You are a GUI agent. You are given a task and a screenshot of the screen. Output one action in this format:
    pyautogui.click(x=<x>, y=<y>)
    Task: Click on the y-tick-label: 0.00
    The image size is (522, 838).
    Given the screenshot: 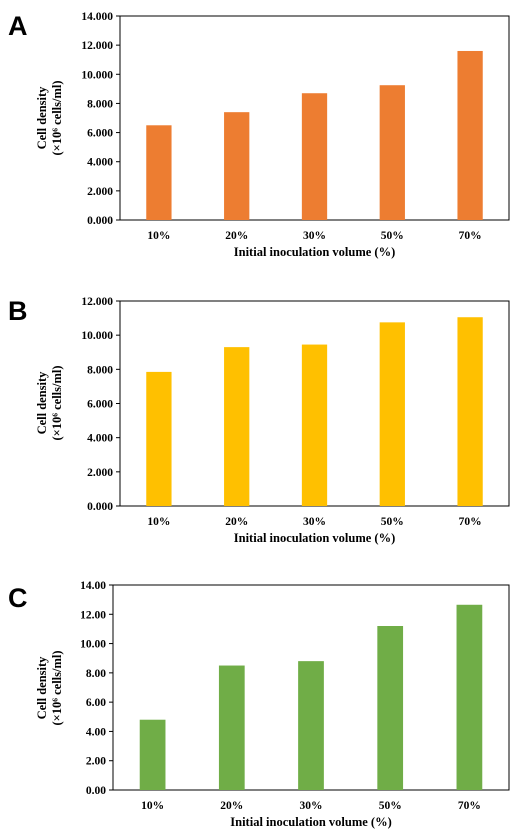 What is the action you would take?
    pyautogui.click(x=96, y=791)
    